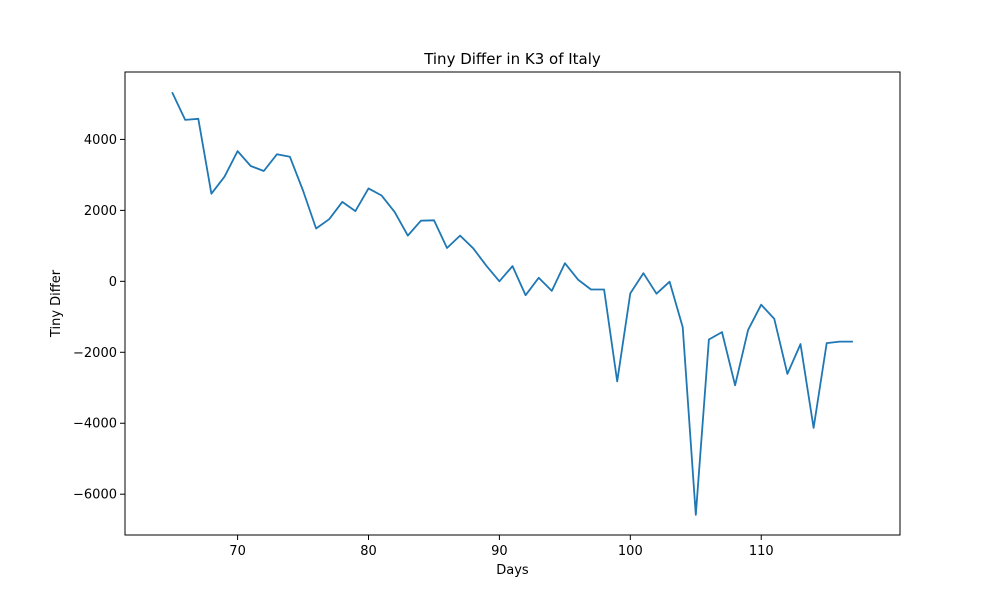 The width and height of the screenshot is (1000, 600). Describe the element at coordinates (761, 551) in the screenshot. I see `x-tick-label: 110` at that location.